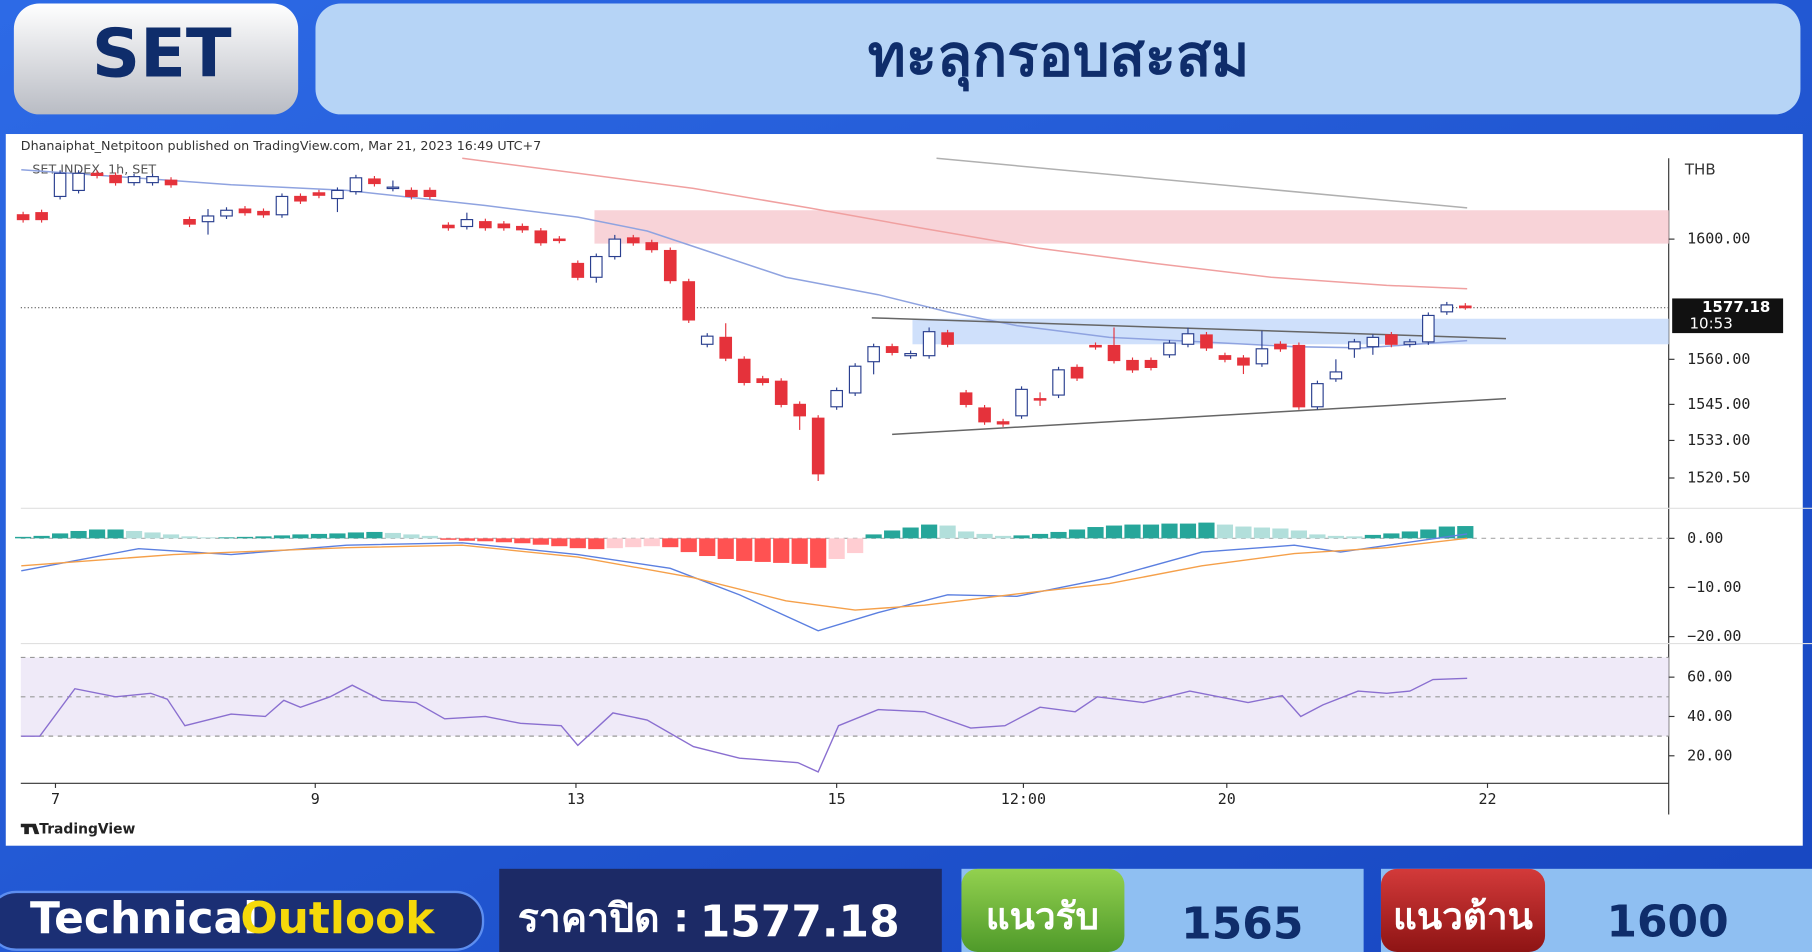 The width and height of the screenshot is (1812, 952). I want to click on close-box, so click(720, 910).